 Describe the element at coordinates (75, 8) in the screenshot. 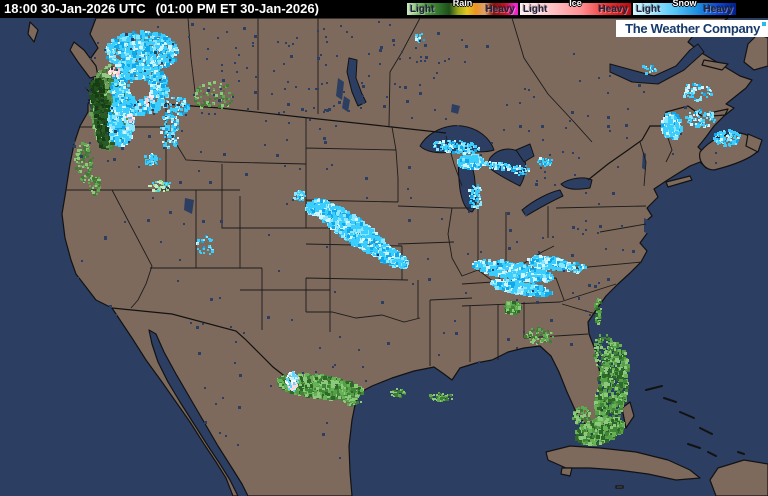

I see `timestamp-utc: 18:00 30-Jan-2026 UTC` at that location.